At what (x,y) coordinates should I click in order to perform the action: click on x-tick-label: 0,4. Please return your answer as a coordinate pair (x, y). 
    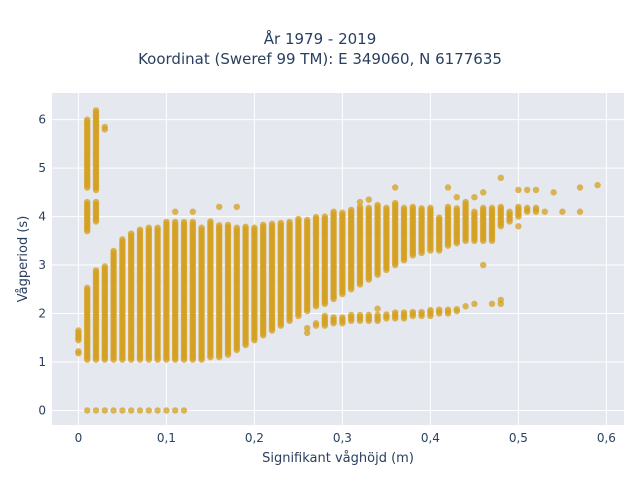
    Looking at the image, I should click on (430, 438).